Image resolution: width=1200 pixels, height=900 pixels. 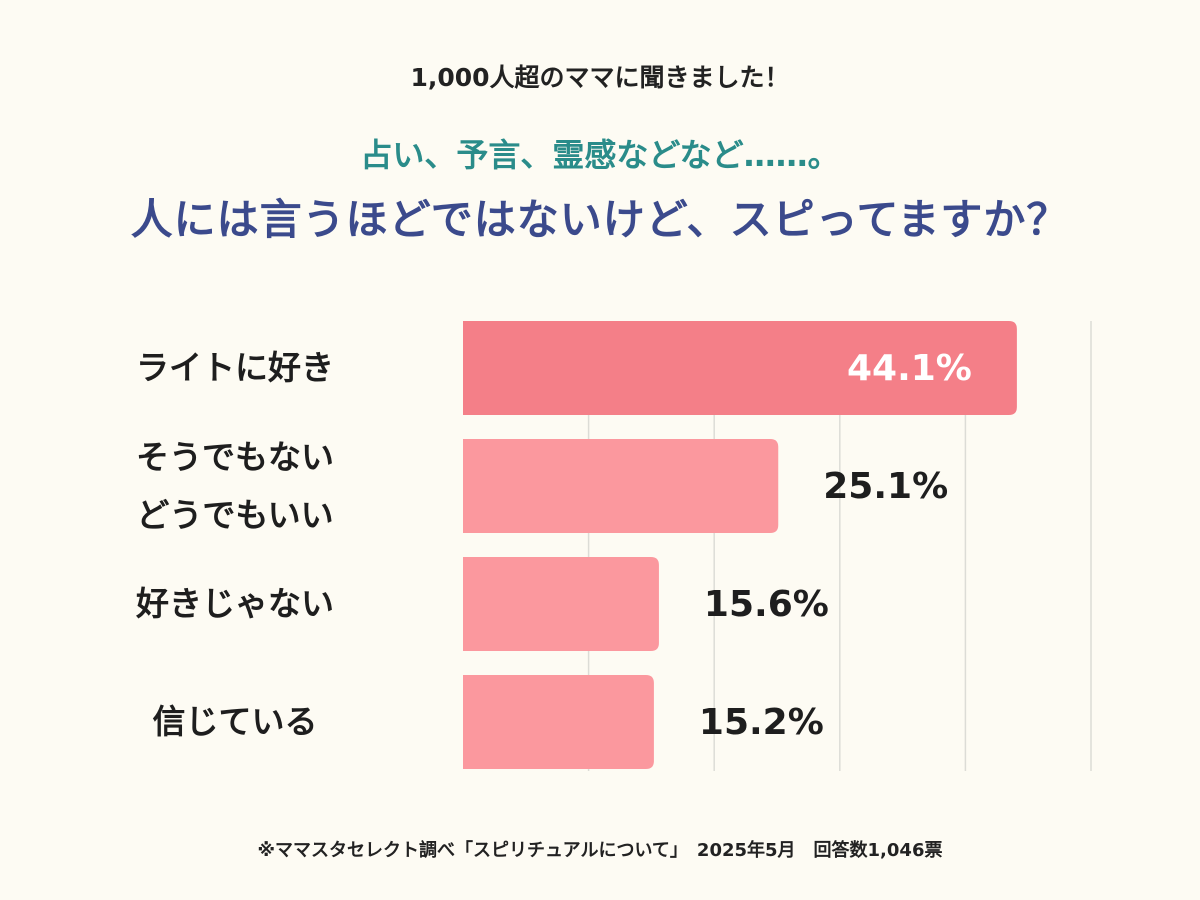 I want to click on subtitle: 占い、予言、霊感などなど……。, so click(x=600, y=155).